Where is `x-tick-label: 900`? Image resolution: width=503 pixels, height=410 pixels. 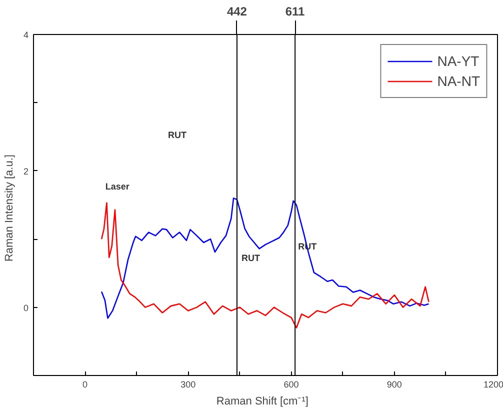 x-tick-label: 900 is located at coordinates (394, 385).